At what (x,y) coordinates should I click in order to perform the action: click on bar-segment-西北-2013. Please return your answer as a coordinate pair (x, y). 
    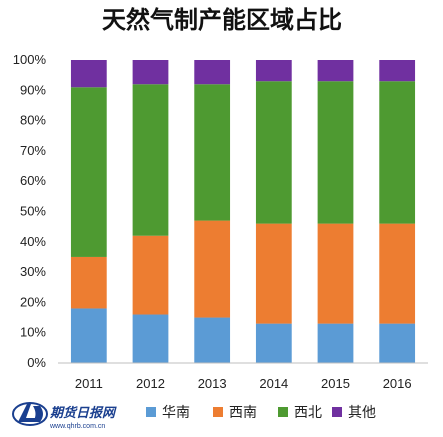
    Looking at the image, I should click on (212, 152).